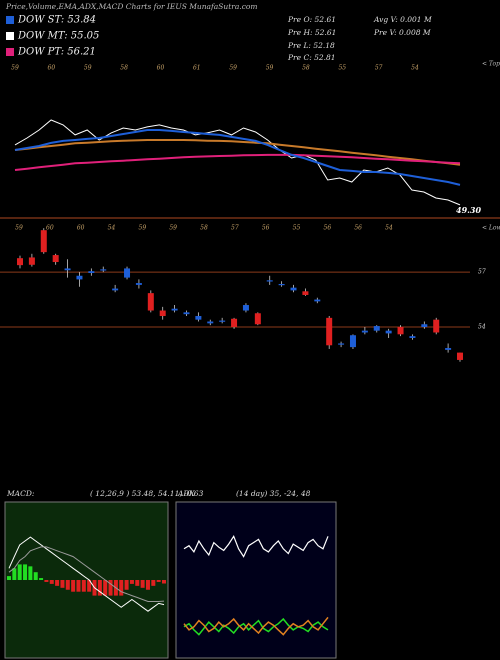  Describe the element at coordinates (491, 228) in the screenshot. I see `lows-title: < Lows` at that location.